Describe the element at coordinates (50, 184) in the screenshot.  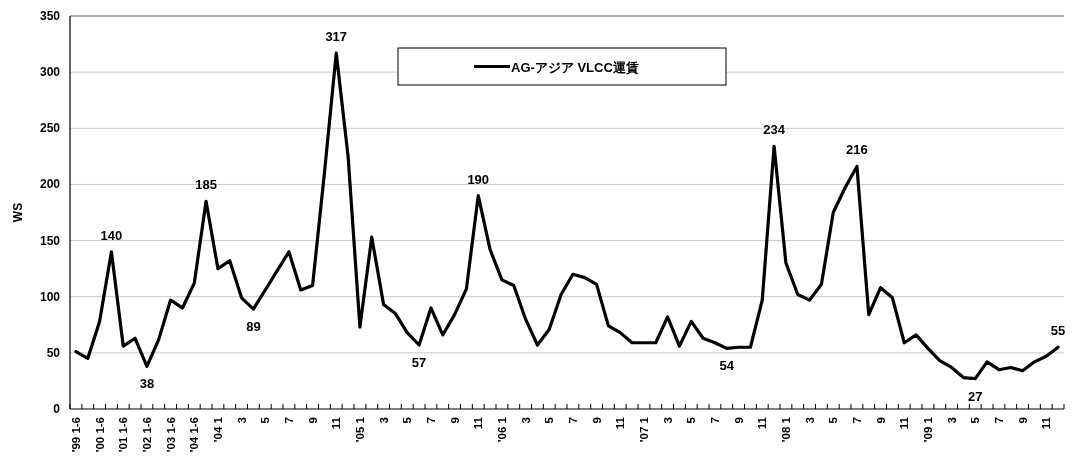
I see `y-tick-label: 200` at that location.